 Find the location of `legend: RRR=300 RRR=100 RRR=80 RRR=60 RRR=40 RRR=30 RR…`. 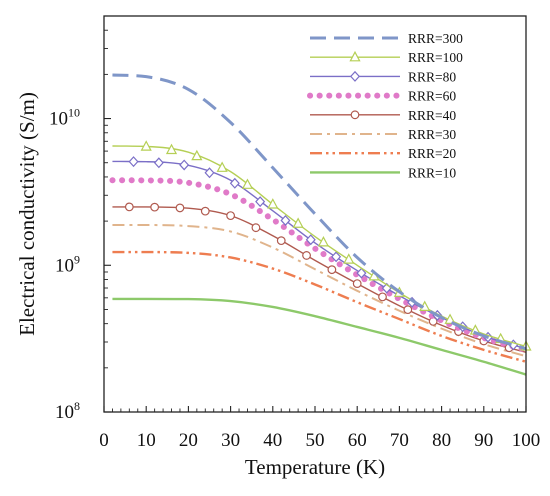

legend: RRR=300 RRR=100 RRR=80 RRR=60 RRR=40 RRR=30 RR… is located at coordinates (385, 105).